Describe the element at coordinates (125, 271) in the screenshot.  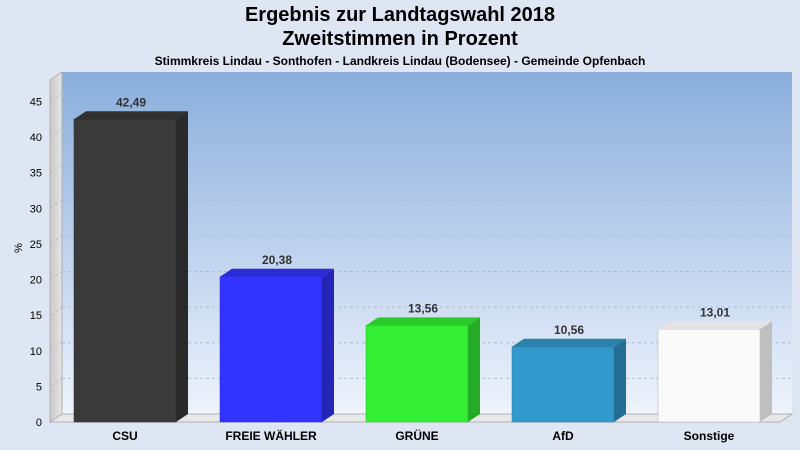
I see `bar-csu` at that location.